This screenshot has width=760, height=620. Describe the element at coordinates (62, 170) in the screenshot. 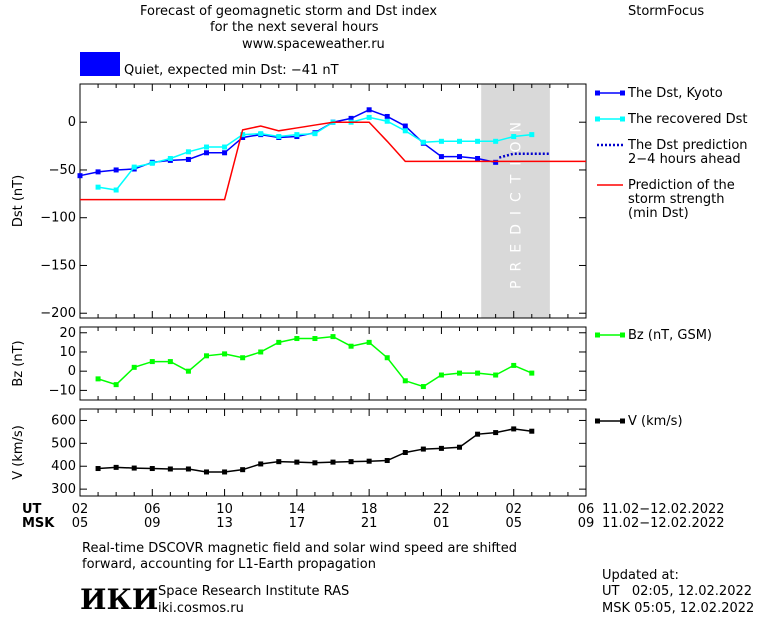

I see `y-tick-label: −50` at that location.